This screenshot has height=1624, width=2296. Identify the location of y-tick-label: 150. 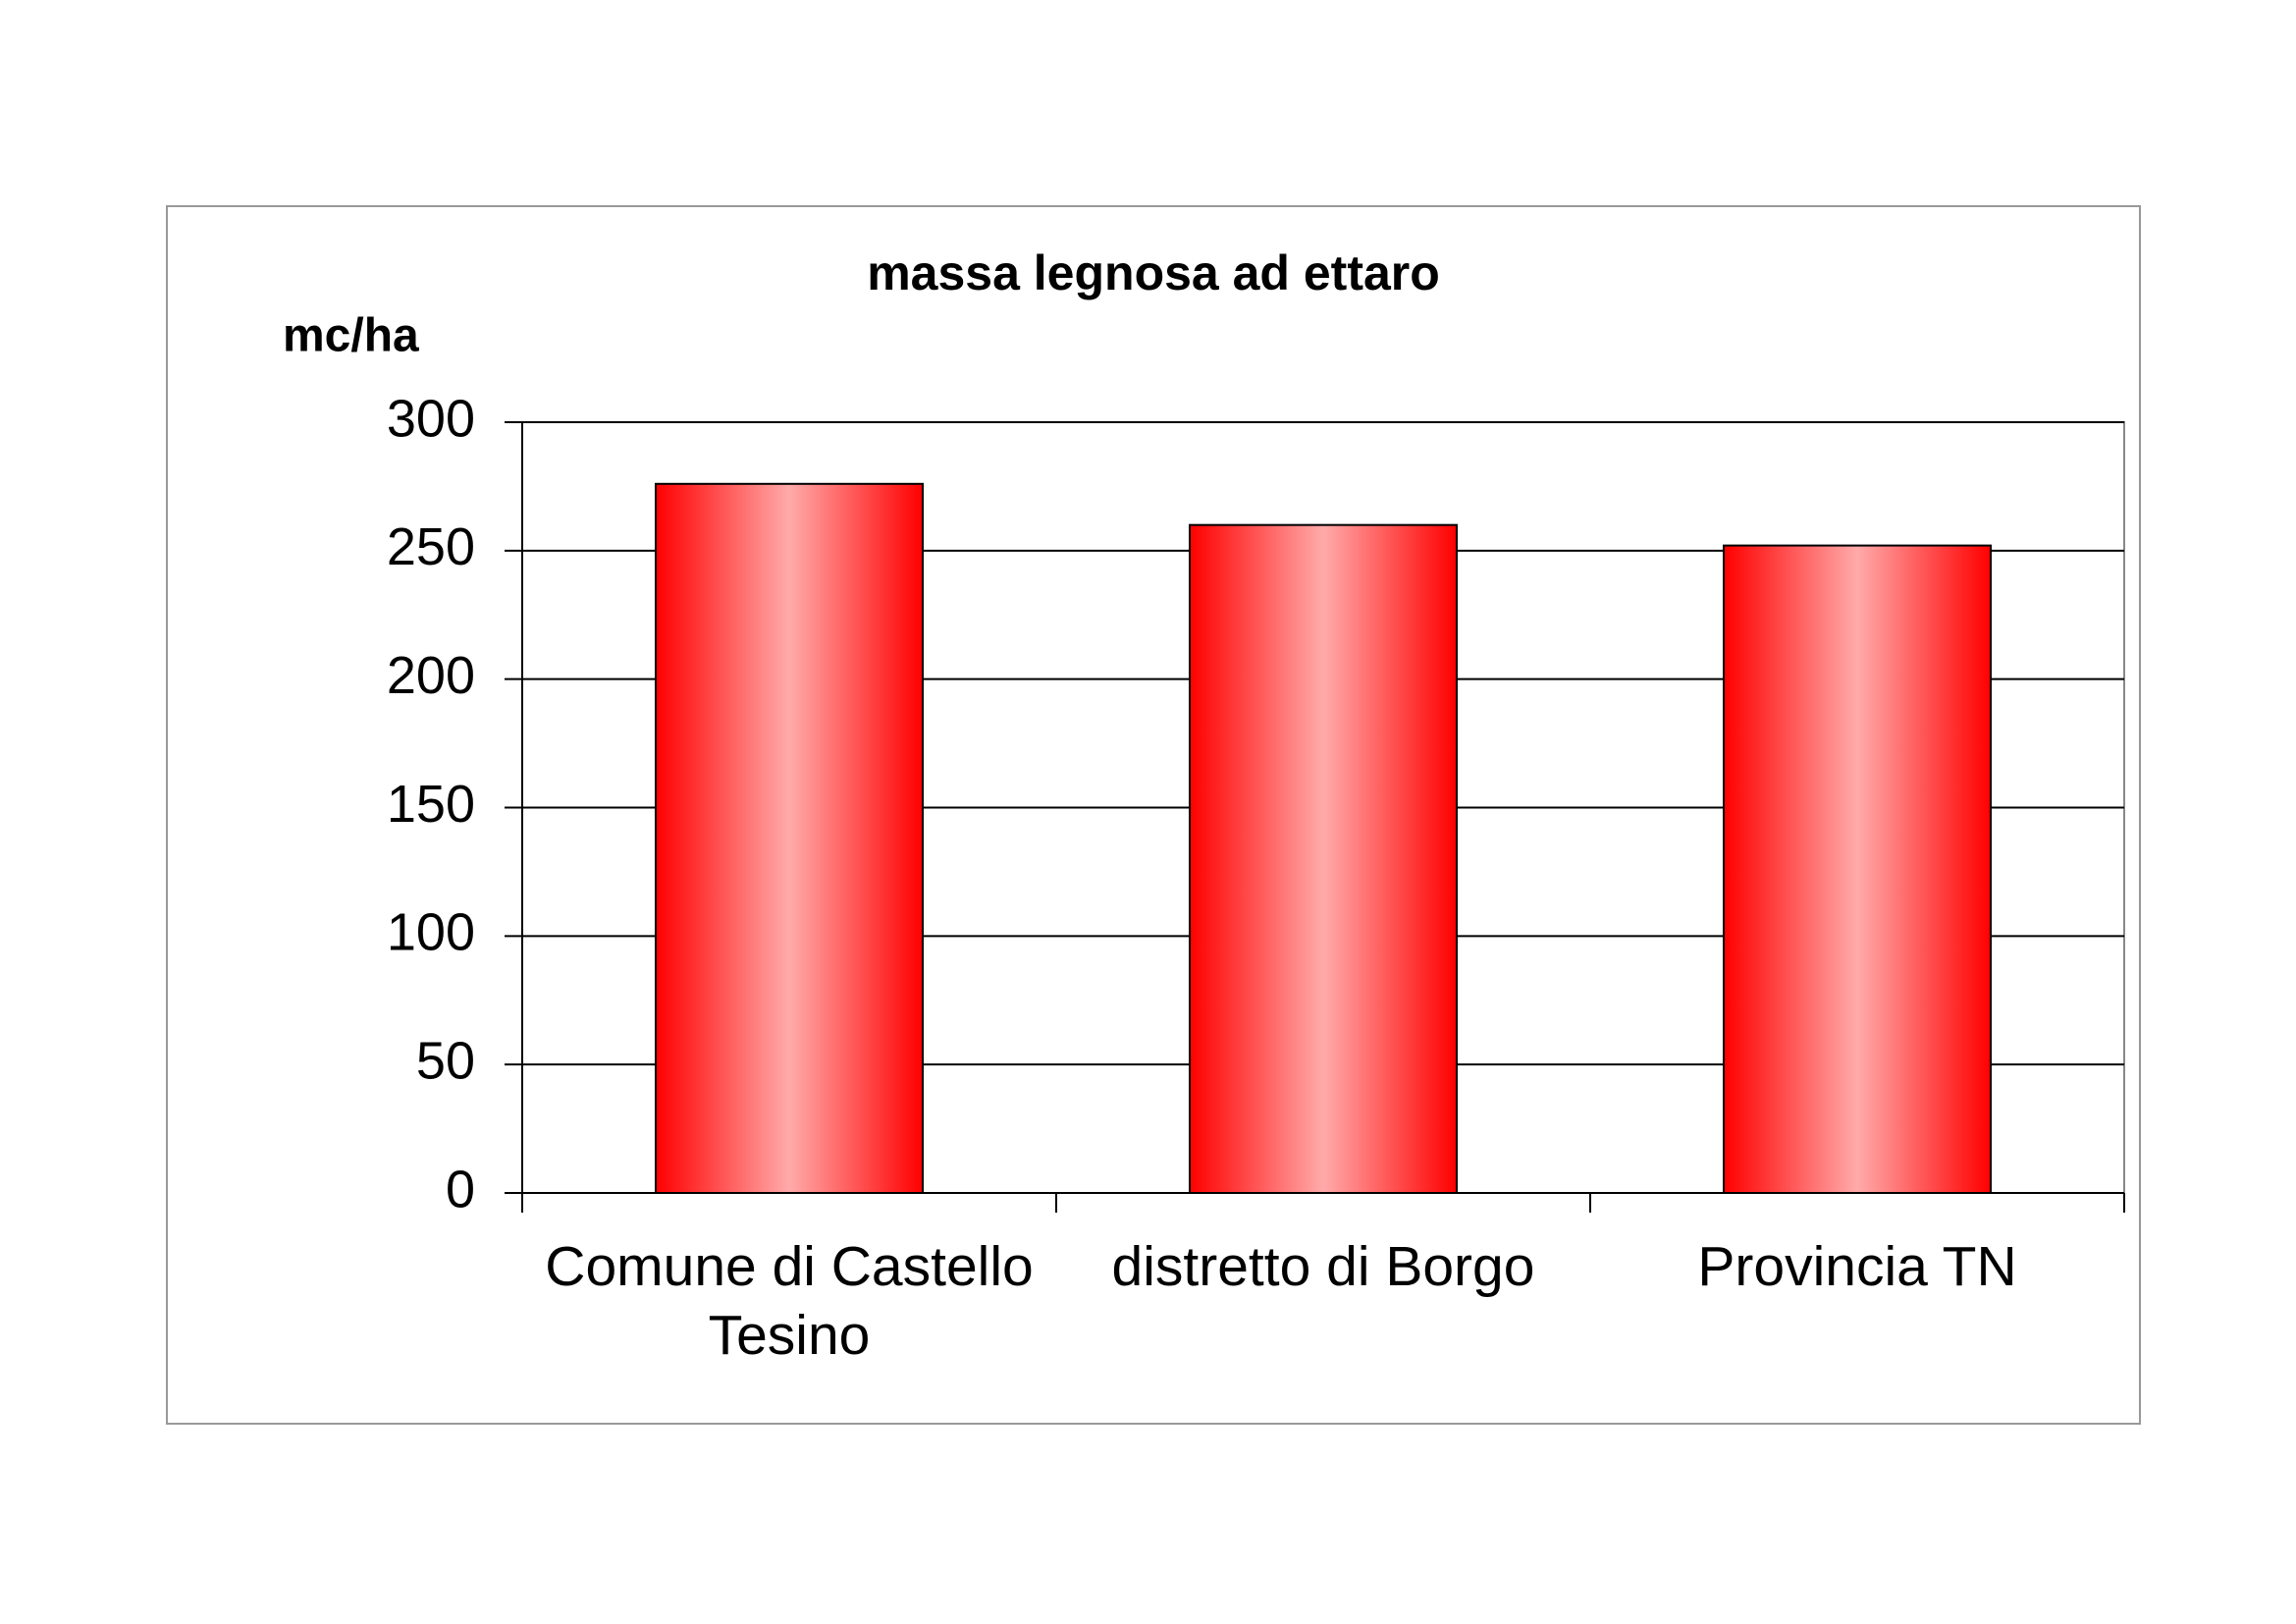
(431, 804).